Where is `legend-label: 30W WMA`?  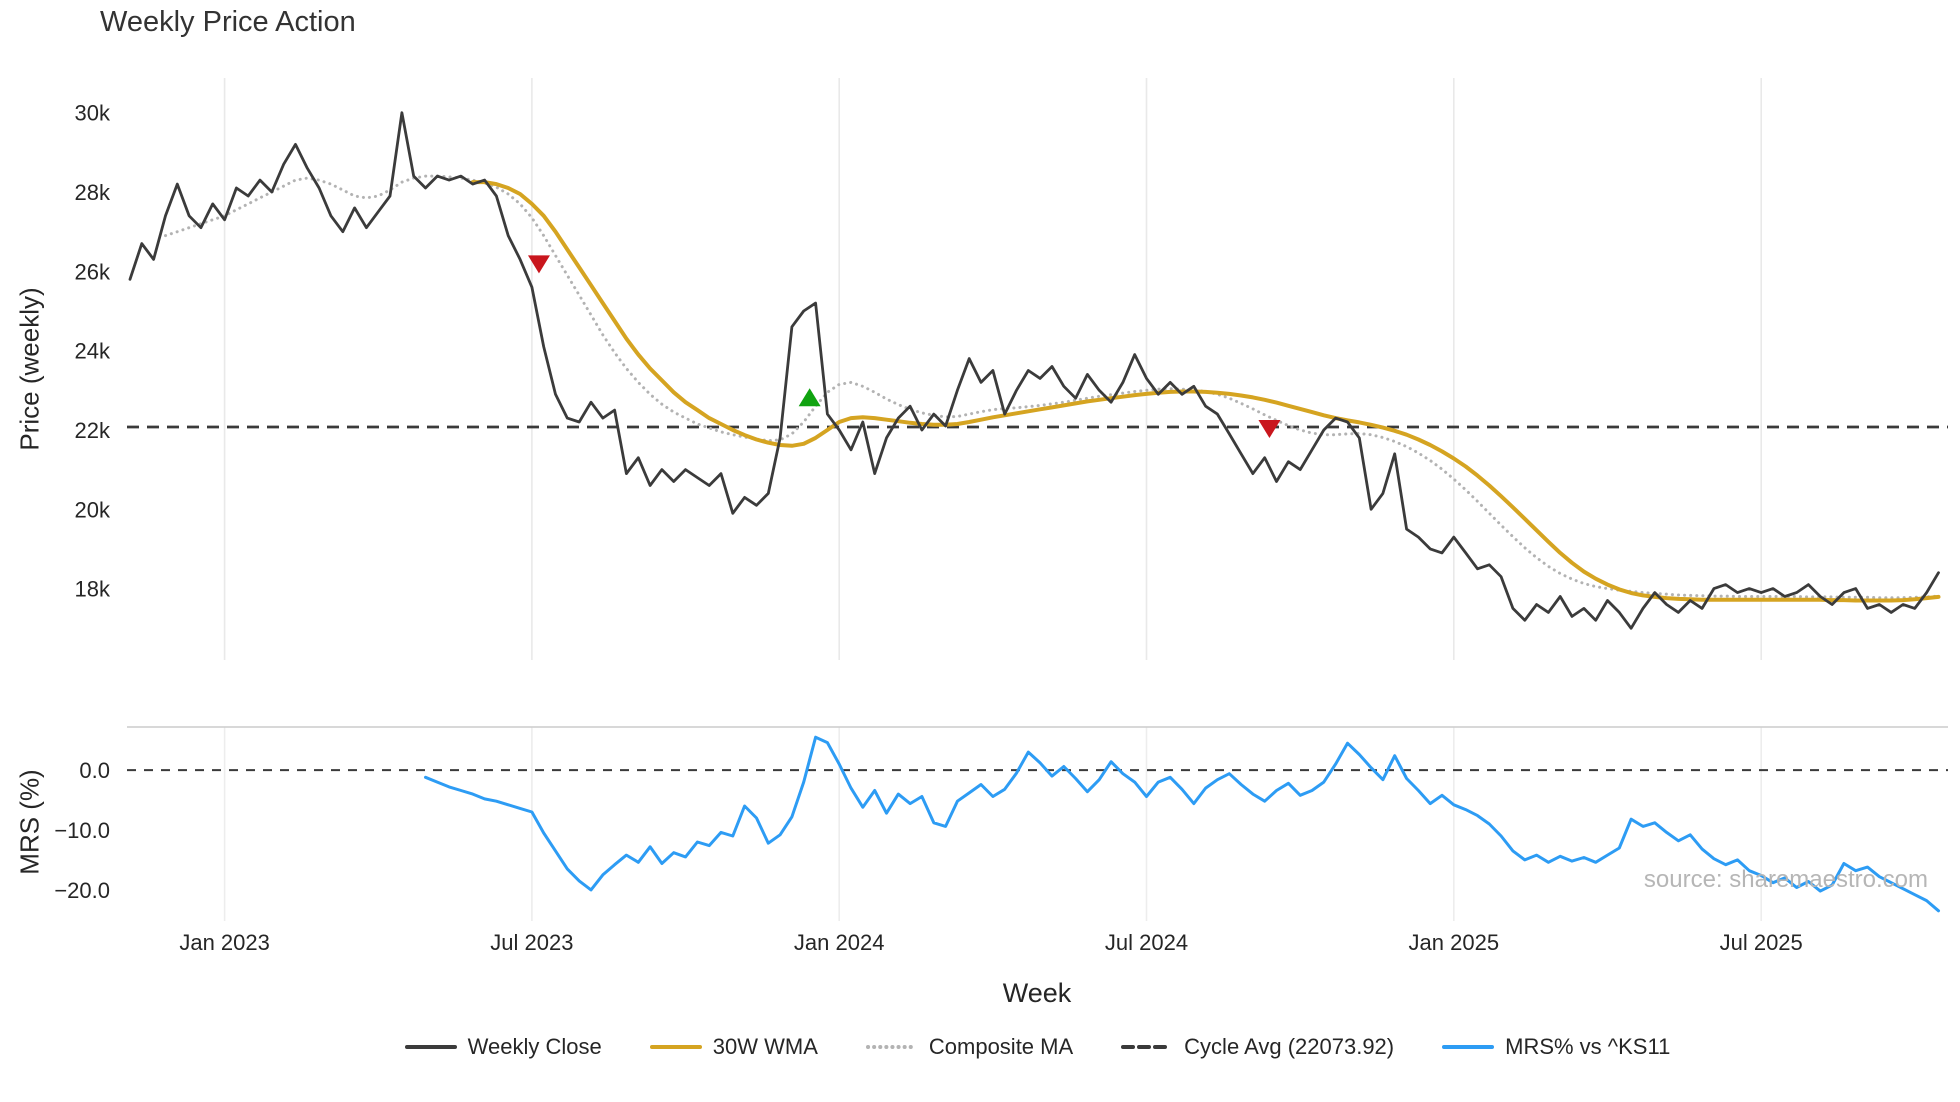
legend-label: 30W WMA is located at coordinates (765, 1046).